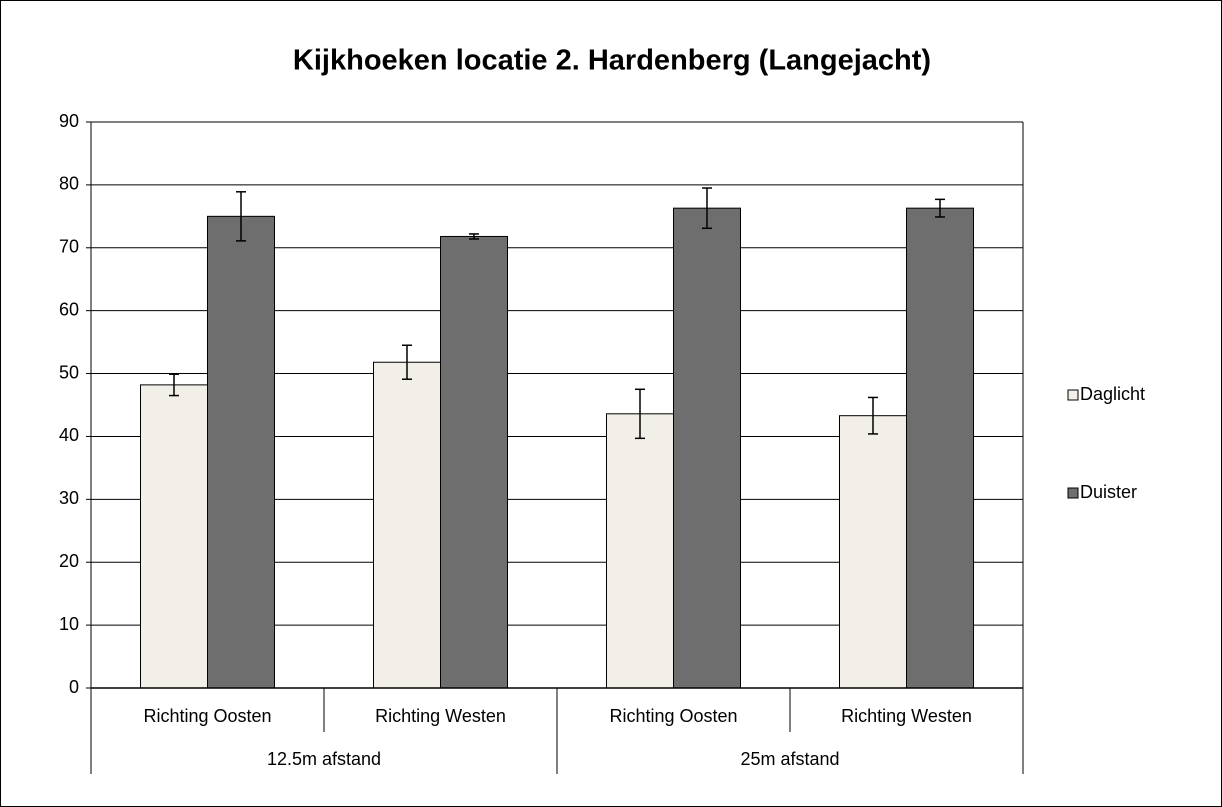 The height and width of the screenshot is (807, 1222). Describe the element at coordinates (69, 184) in the screenshot. I see `y-tick-label: 80` at that location.